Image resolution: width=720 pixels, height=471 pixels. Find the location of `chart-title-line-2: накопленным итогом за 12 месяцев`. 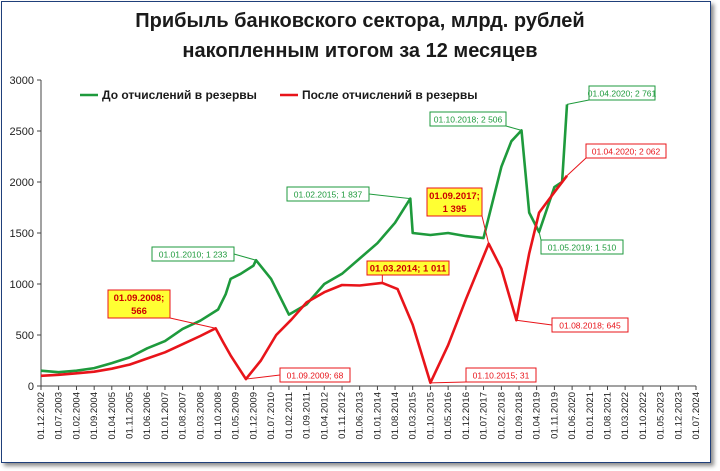

chart-title-line-2: накопленным итогом за 12 месяцев is located at coordinates (360, 51).